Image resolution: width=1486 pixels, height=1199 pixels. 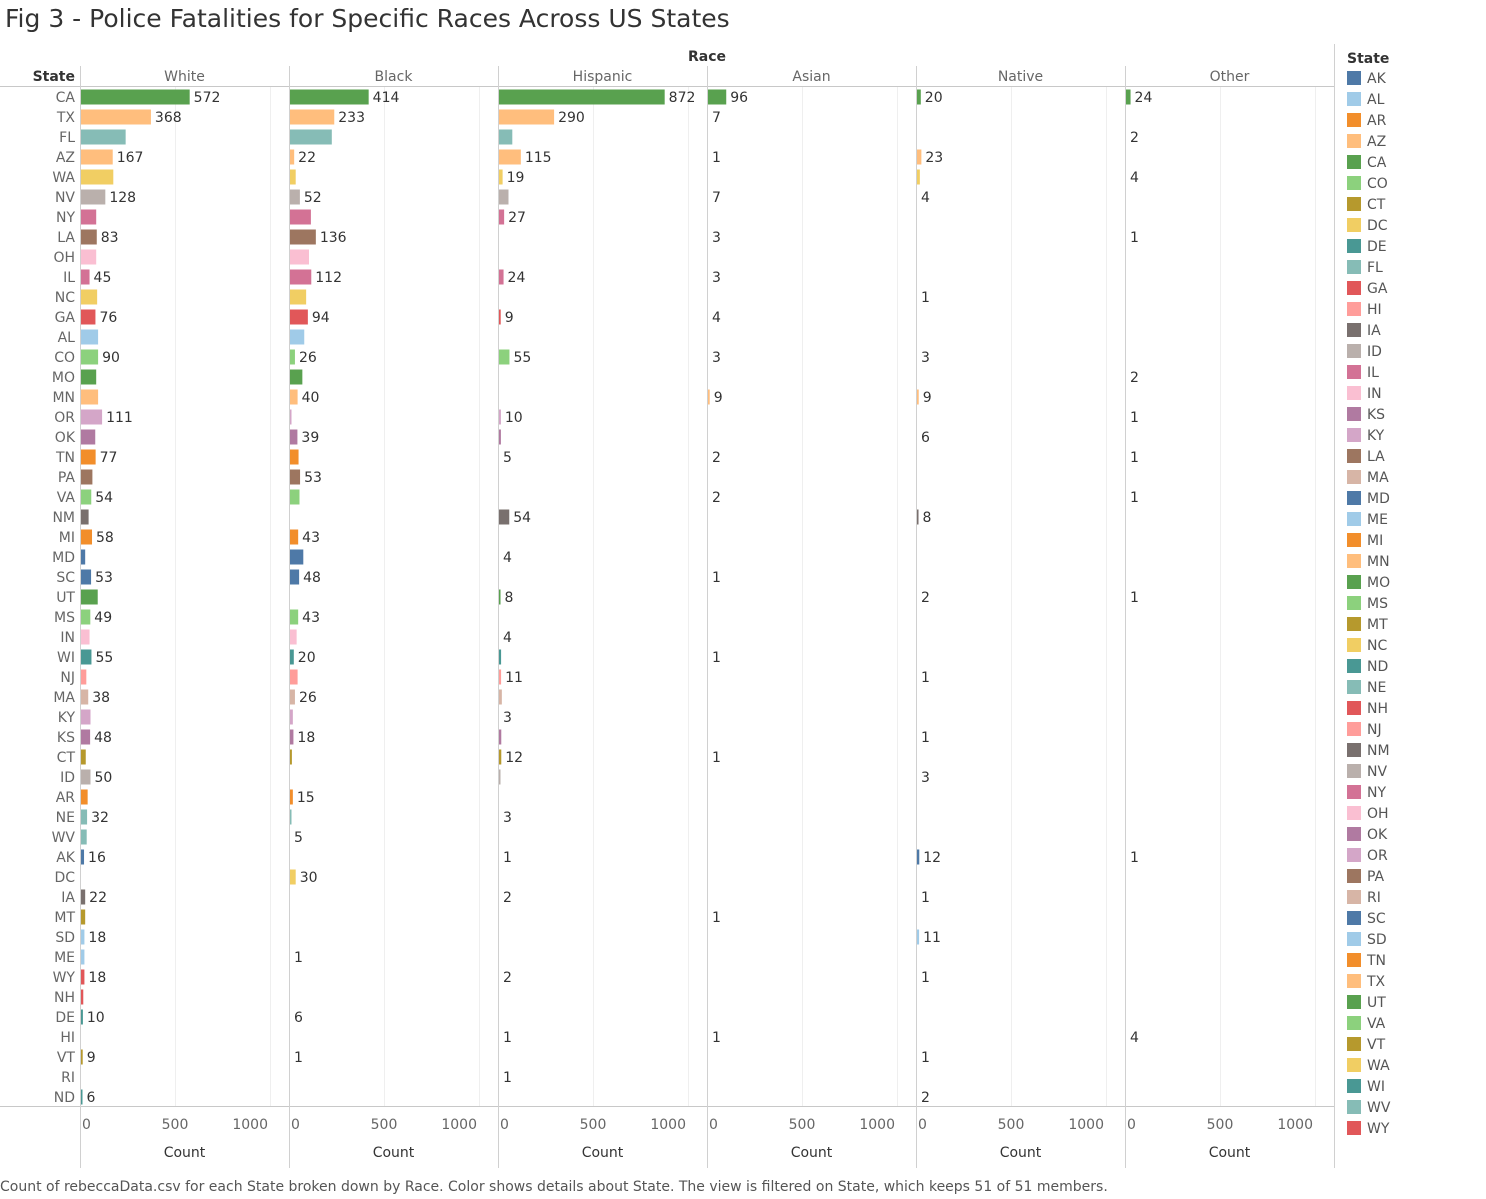 What do you see at coordinates (1376, 100) in the screenshot?
I see `legend-label: AL` at bounding box center [1376, 100].